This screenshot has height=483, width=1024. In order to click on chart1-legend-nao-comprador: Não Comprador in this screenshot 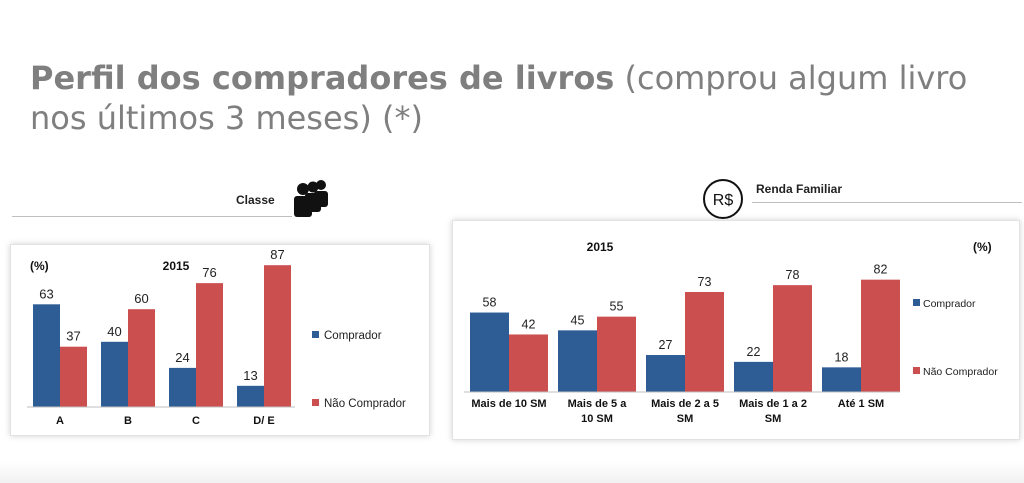, I will do `click(365, 404)`.